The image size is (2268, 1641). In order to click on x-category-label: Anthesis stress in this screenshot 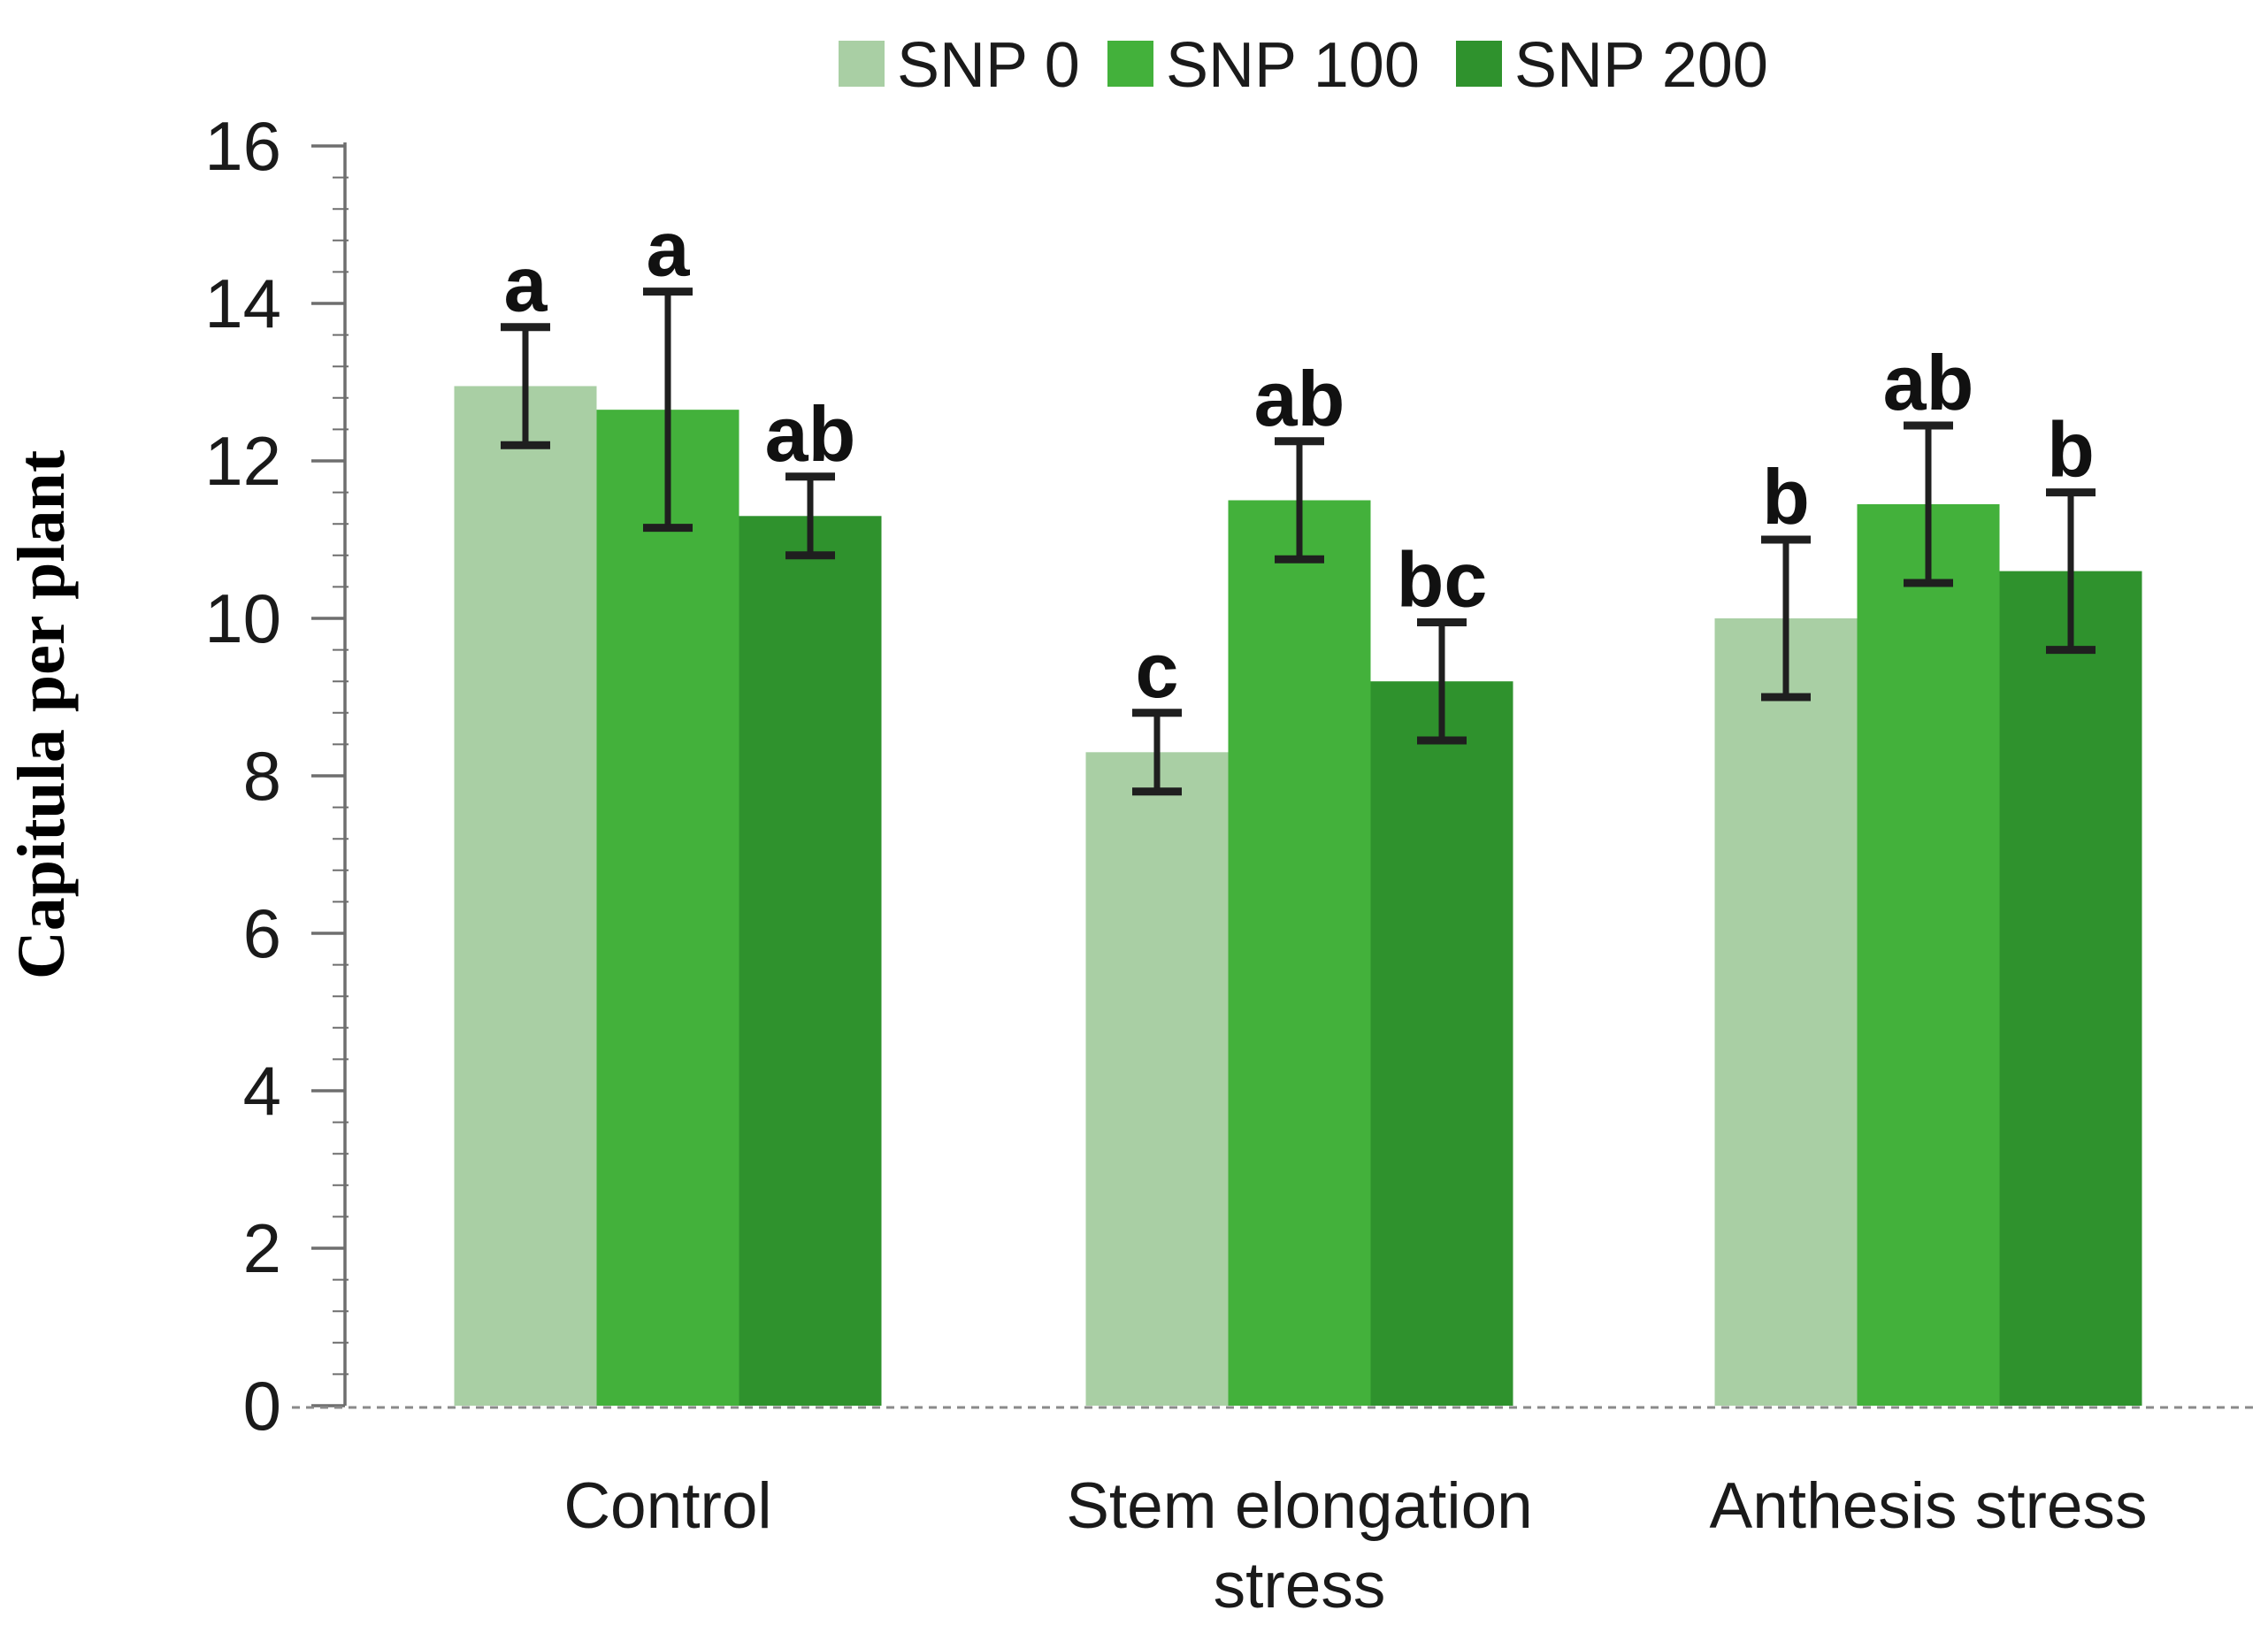, I will do `click(1929, 1506)`.